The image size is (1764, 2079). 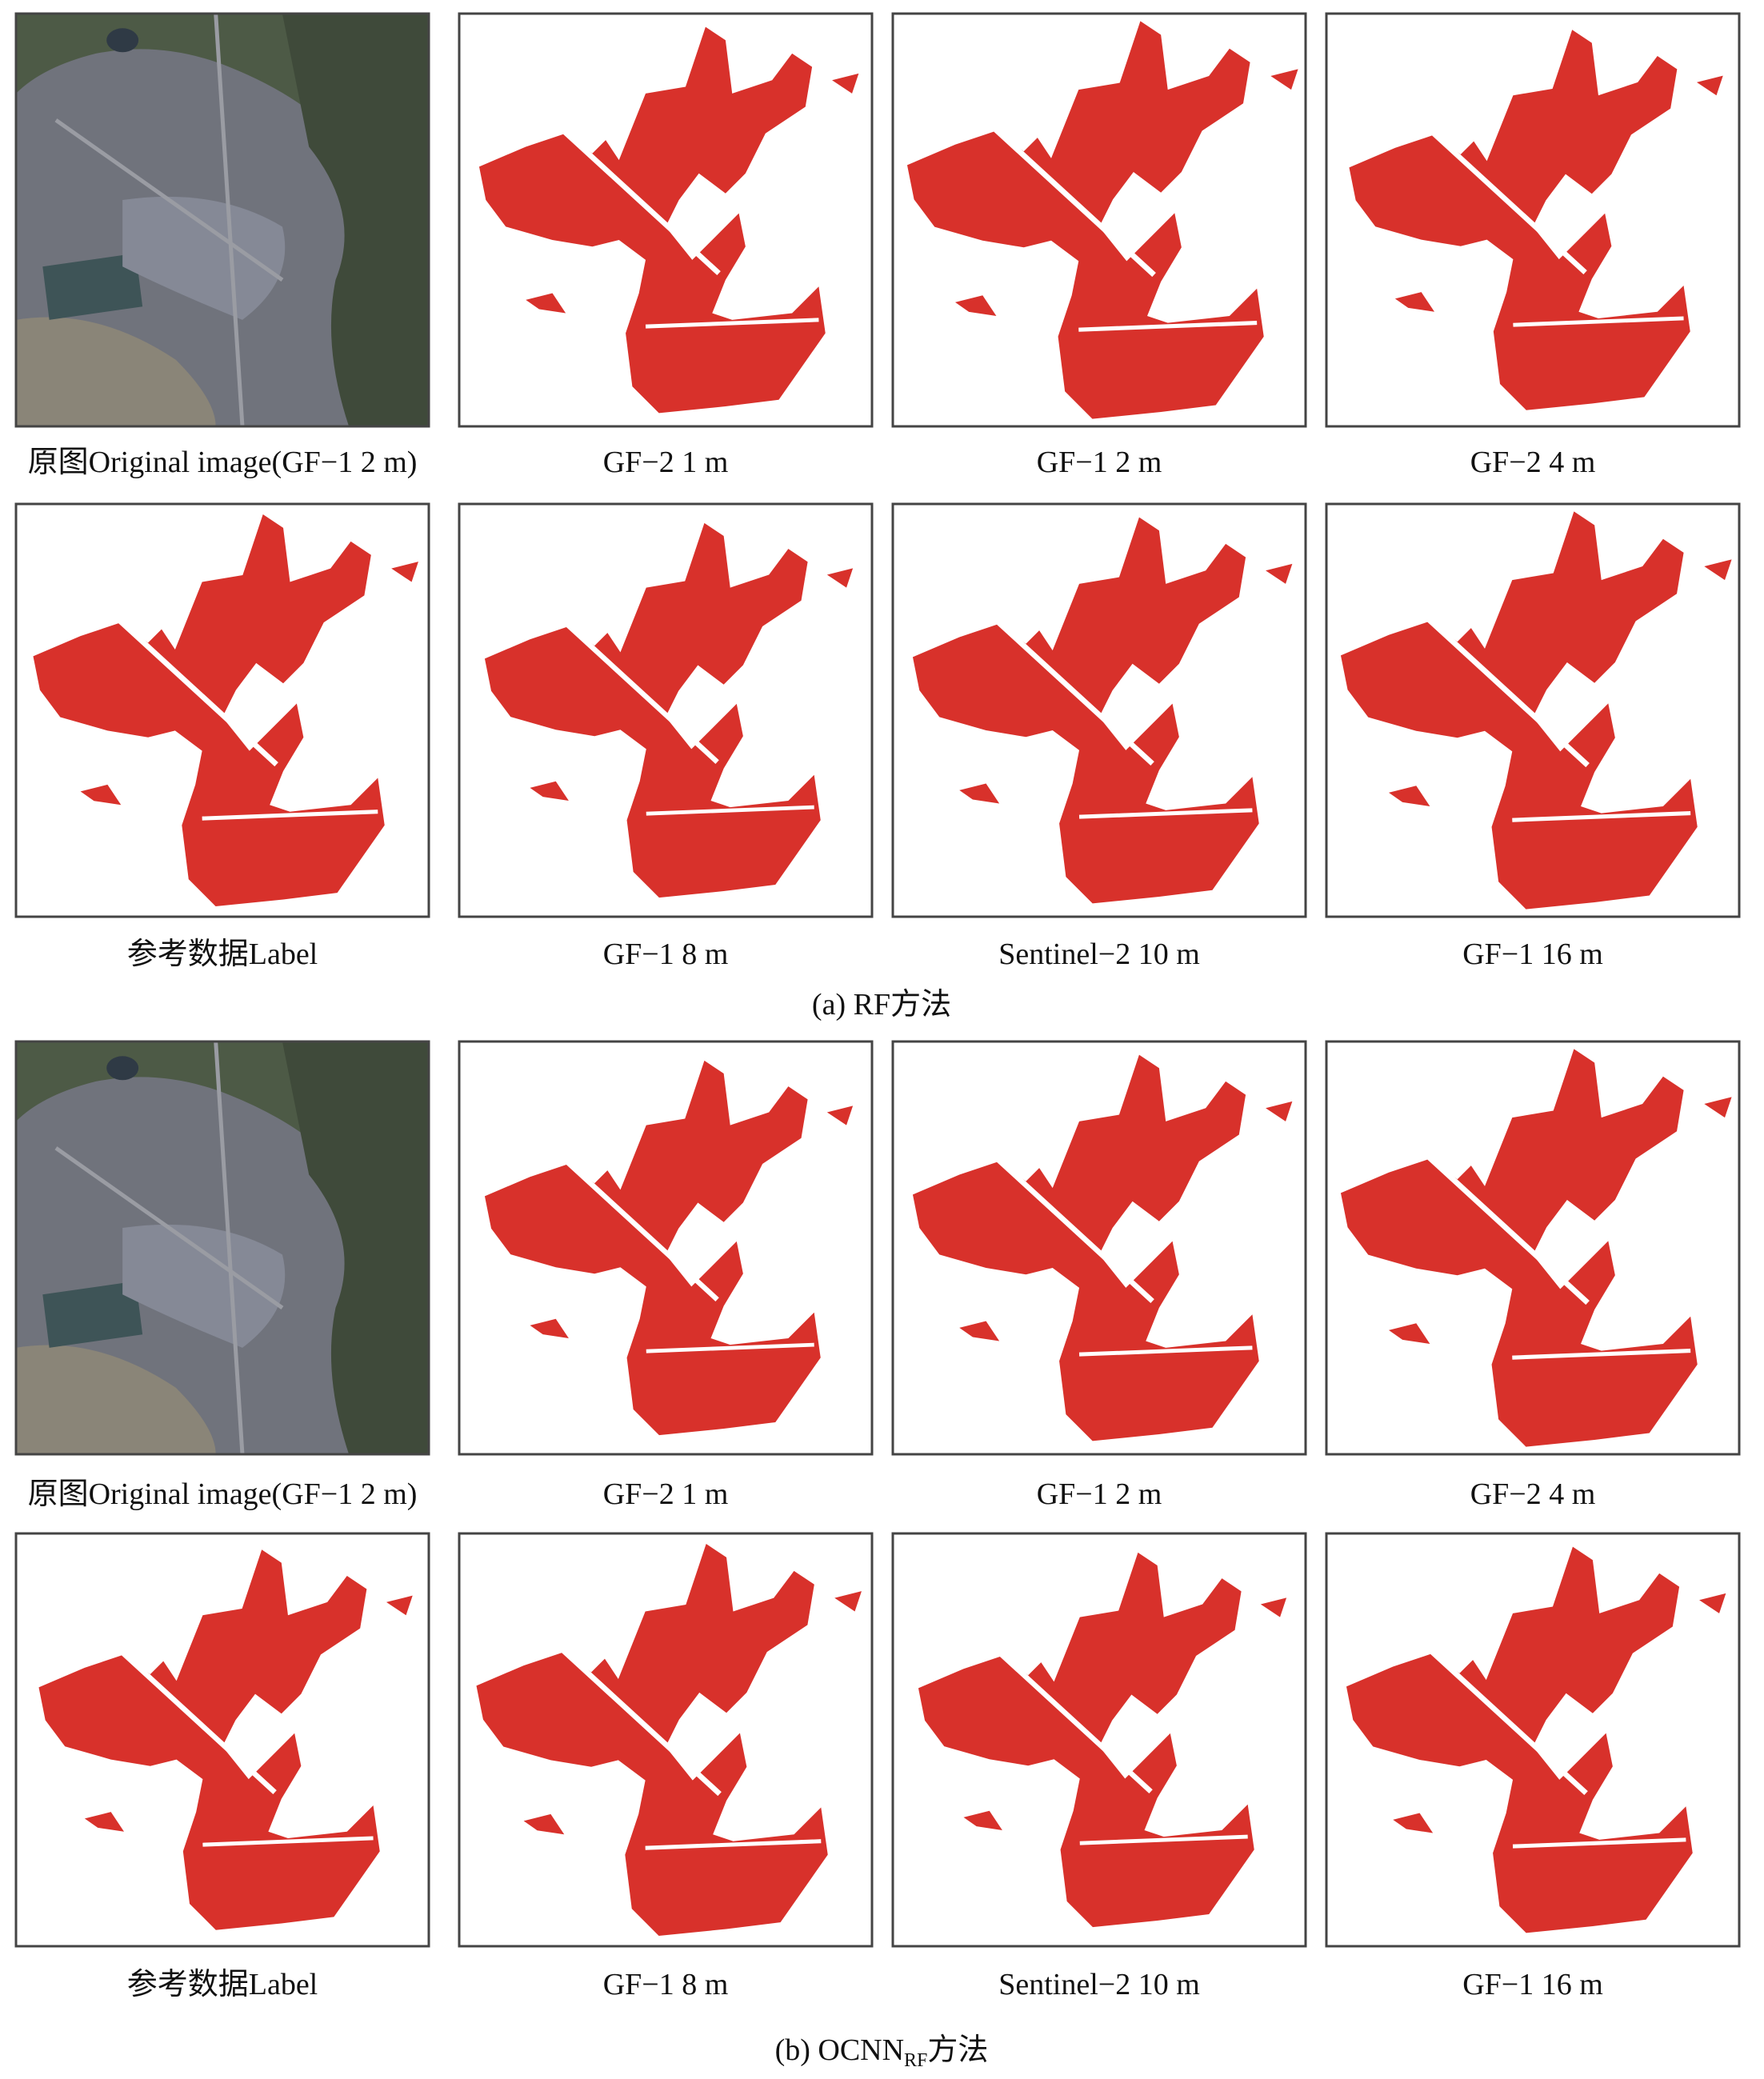 I want to click on caption-text: (b) OCNN, so click(x=839, y=2050).